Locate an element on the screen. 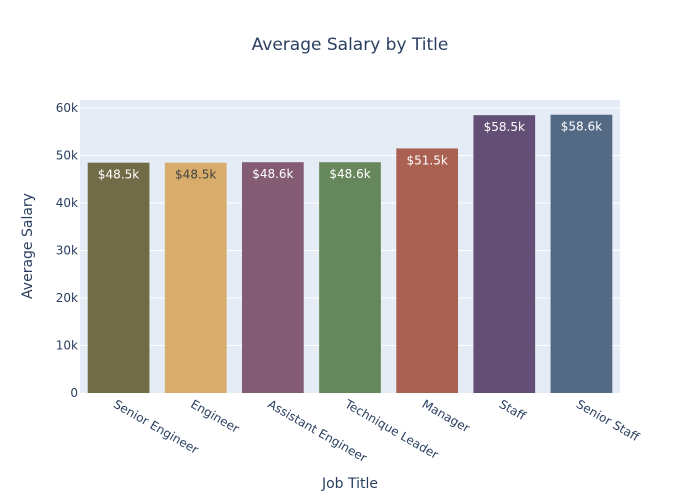 The height and width of the screenshot is (500, 700). y-tick-label: 40k is located at coordinates (67, 203).